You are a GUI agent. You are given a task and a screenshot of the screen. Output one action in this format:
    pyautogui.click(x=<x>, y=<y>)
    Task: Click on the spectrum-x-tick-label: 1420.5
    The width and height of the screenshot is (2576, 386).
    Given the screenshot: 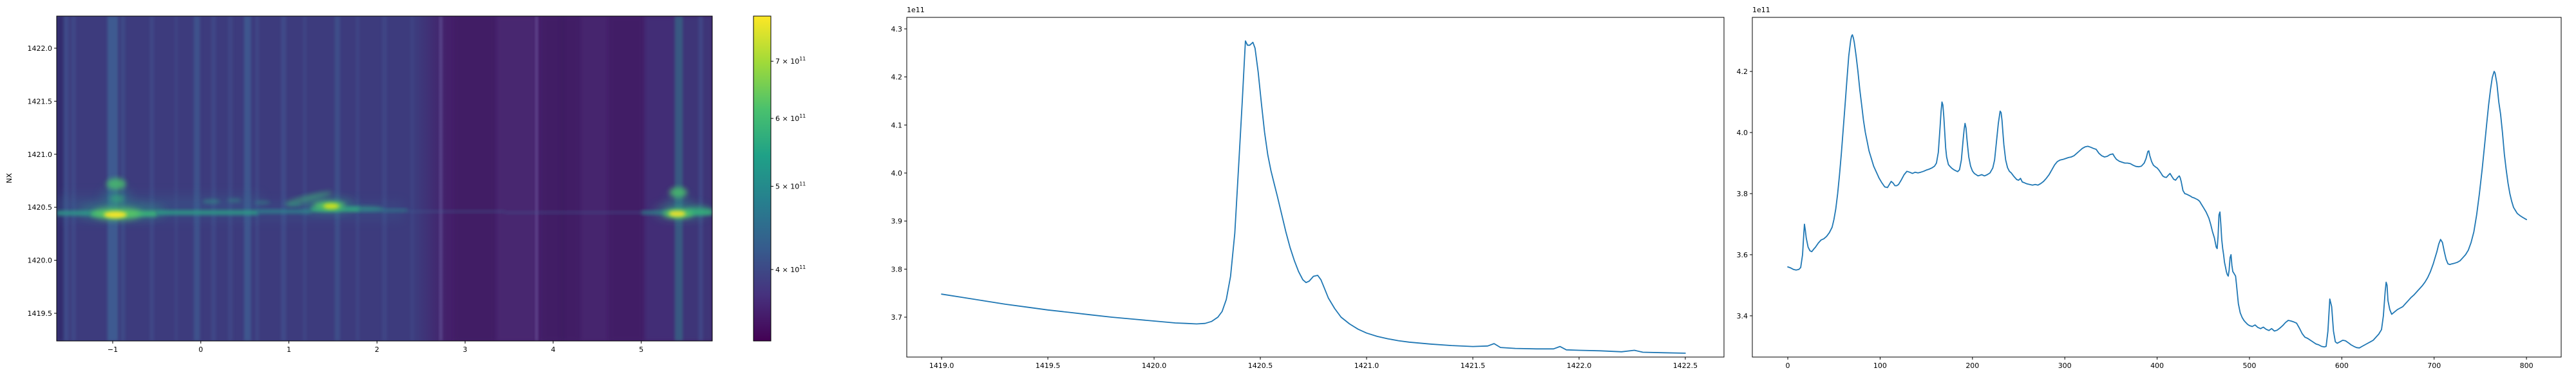 What is the action you would take?
    pyautogui.click(x=1260, y=366)
    